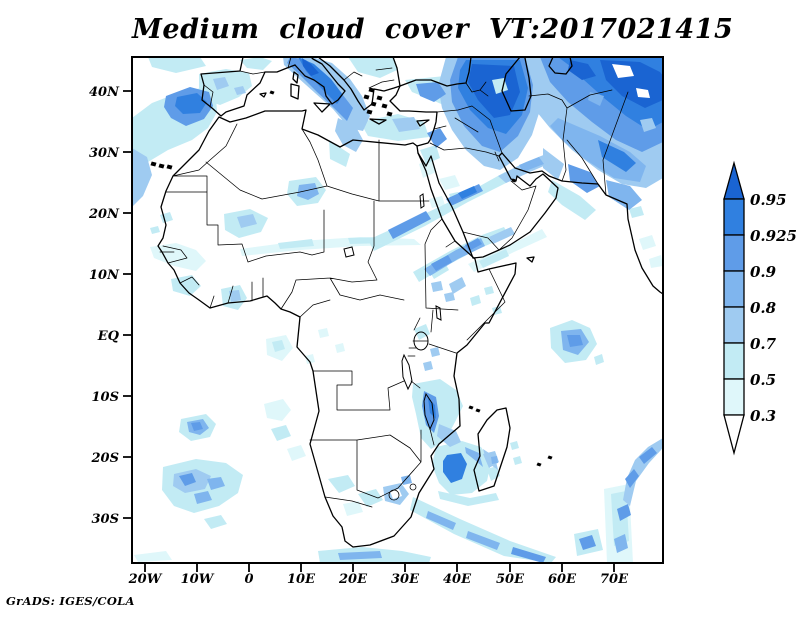 The width and height of the screenshot is (800, 618). I want to click on lon-axis: 20W 10W 0 10E 20E 30E 40E 50E 60E 70E, so click(378, 579).